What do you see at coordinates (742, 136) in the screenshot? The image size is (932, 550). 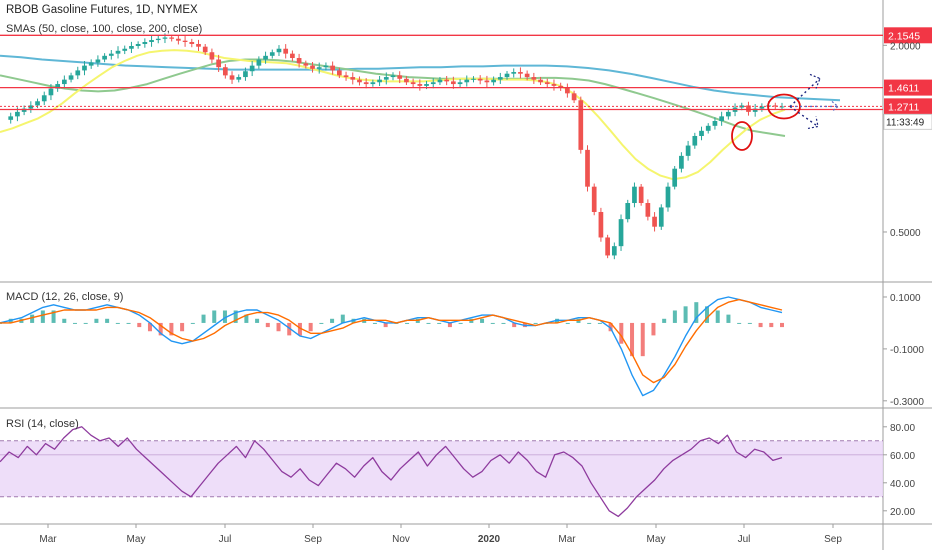 I see `annotation-ellipse` at bounding box center [742, 136].